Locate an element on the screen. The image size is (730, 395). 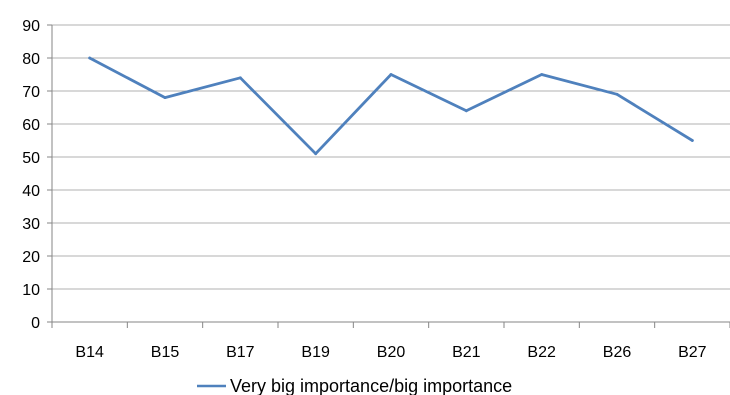
y-tick-label: 30 is located at coordinates (31, 224).